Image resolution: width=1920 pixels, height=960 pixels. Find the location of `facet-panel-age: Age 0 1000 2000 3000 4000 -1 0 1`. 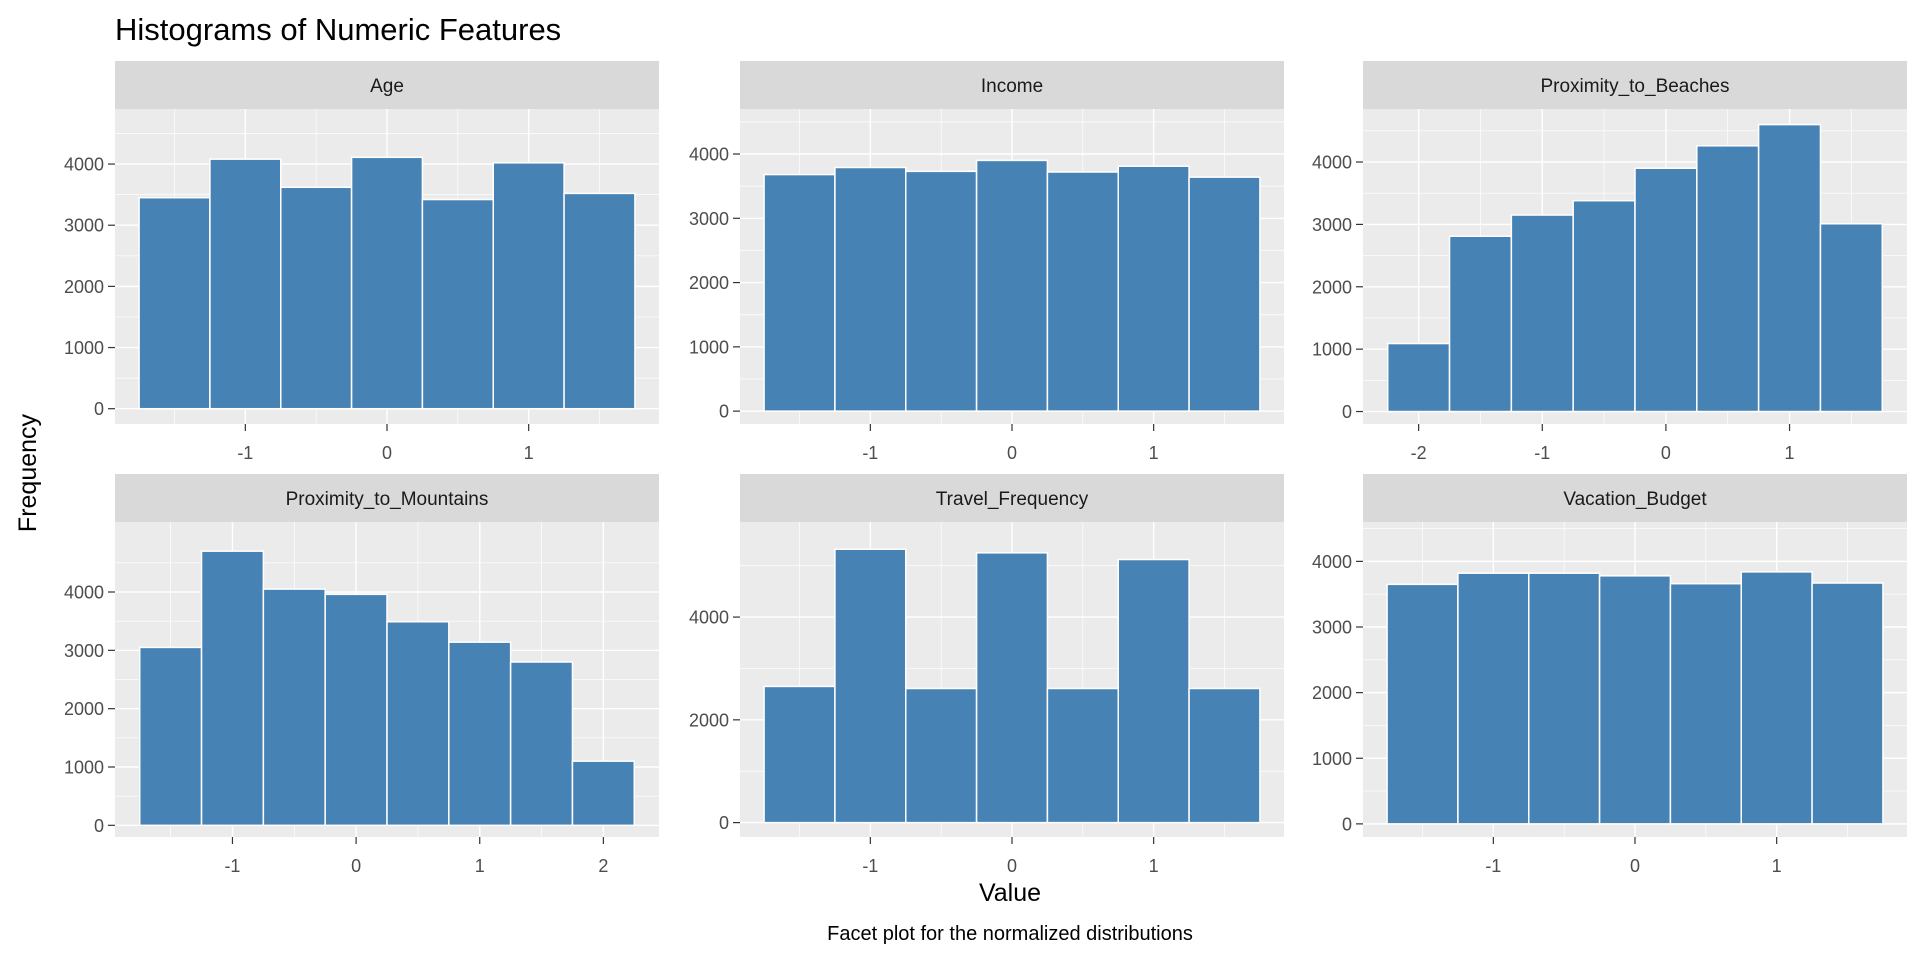

facet-panel-age: Age 0 1000 2000 3000 4000 -1 0 1 is located at coordinates (361, 262).